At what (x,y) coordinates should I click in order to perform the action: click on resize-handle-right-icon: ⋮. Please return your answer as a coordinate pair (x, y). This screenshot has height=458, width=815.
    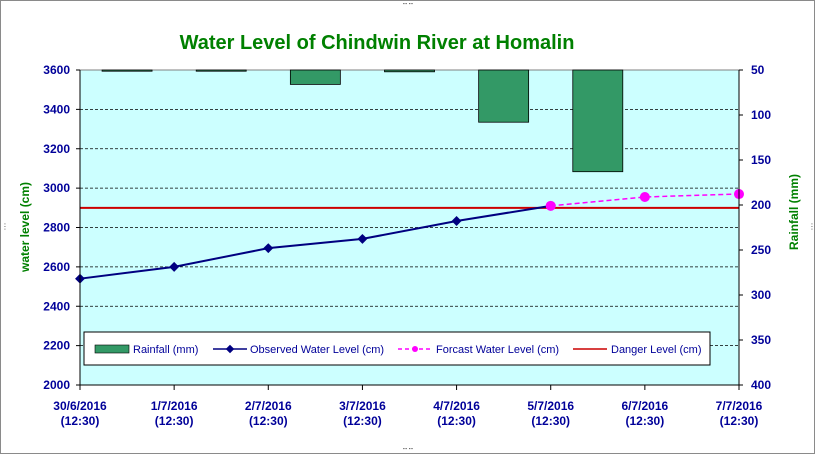
    Looking at the image, I should click on (811, 226).